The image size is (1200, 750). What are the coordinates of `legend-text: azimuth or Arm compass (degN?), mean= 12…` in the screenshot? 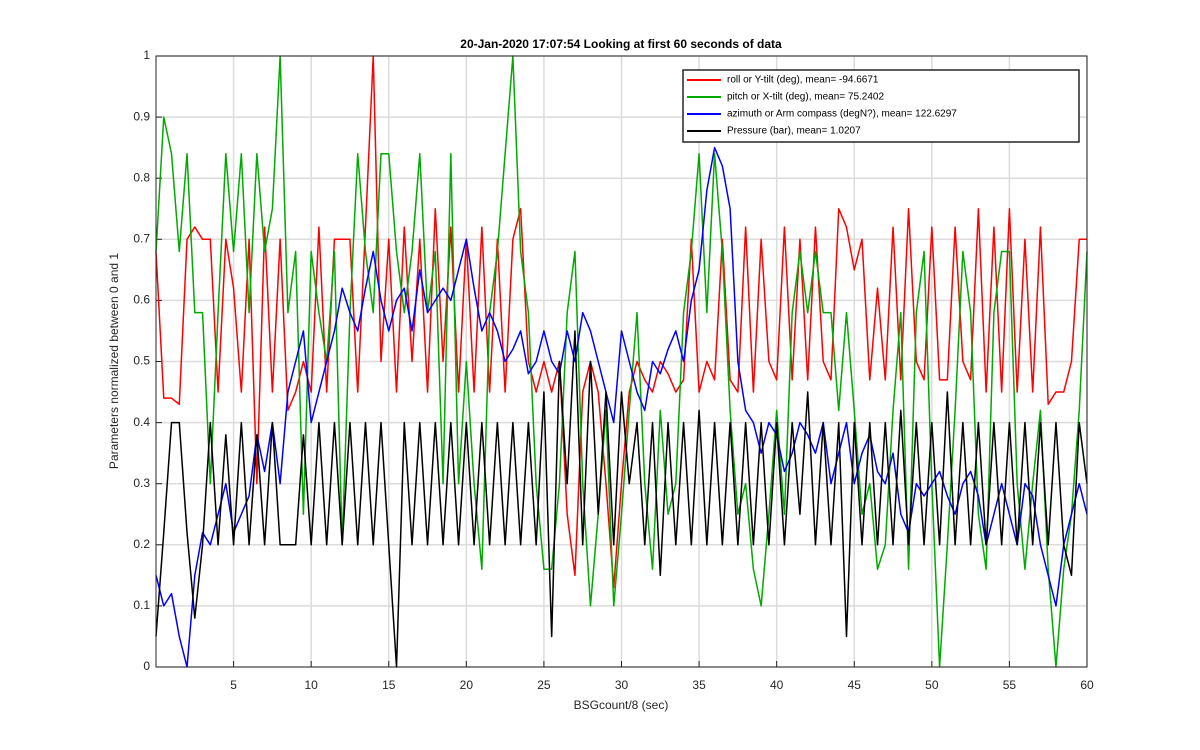 It's located at (842, 114).